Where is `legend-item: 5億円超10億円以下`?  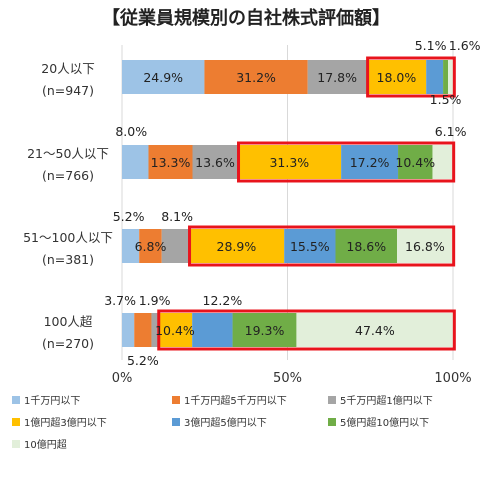
legend-item: 5億円超10億円以下 is located at coordinates (378, 421).